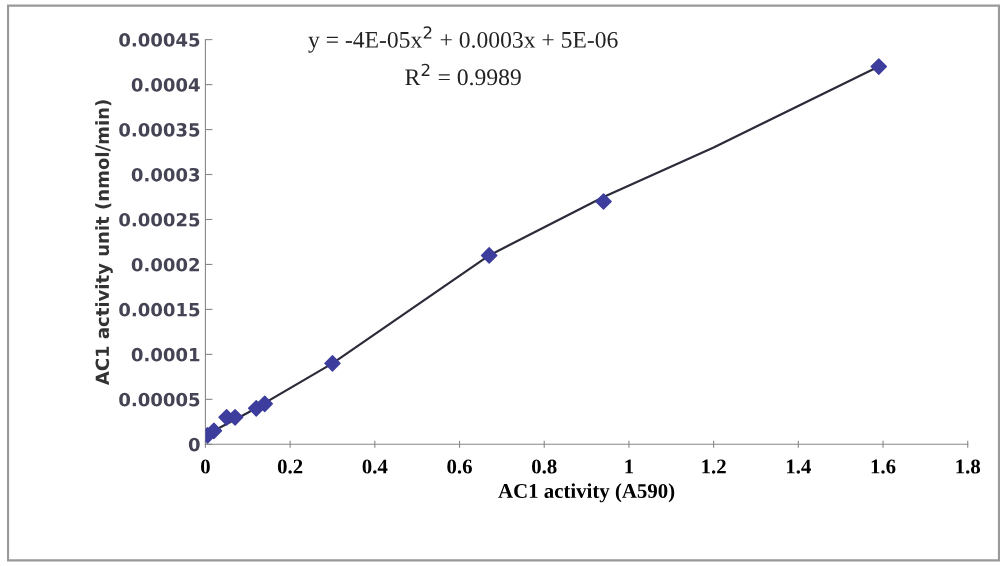 The height and width of the screenshot is (566, 1007). What do you see at coordinates (165, 174) in the screenshot?
I see `y-tick-label: 0.0003` at bounding box center [165, 174].